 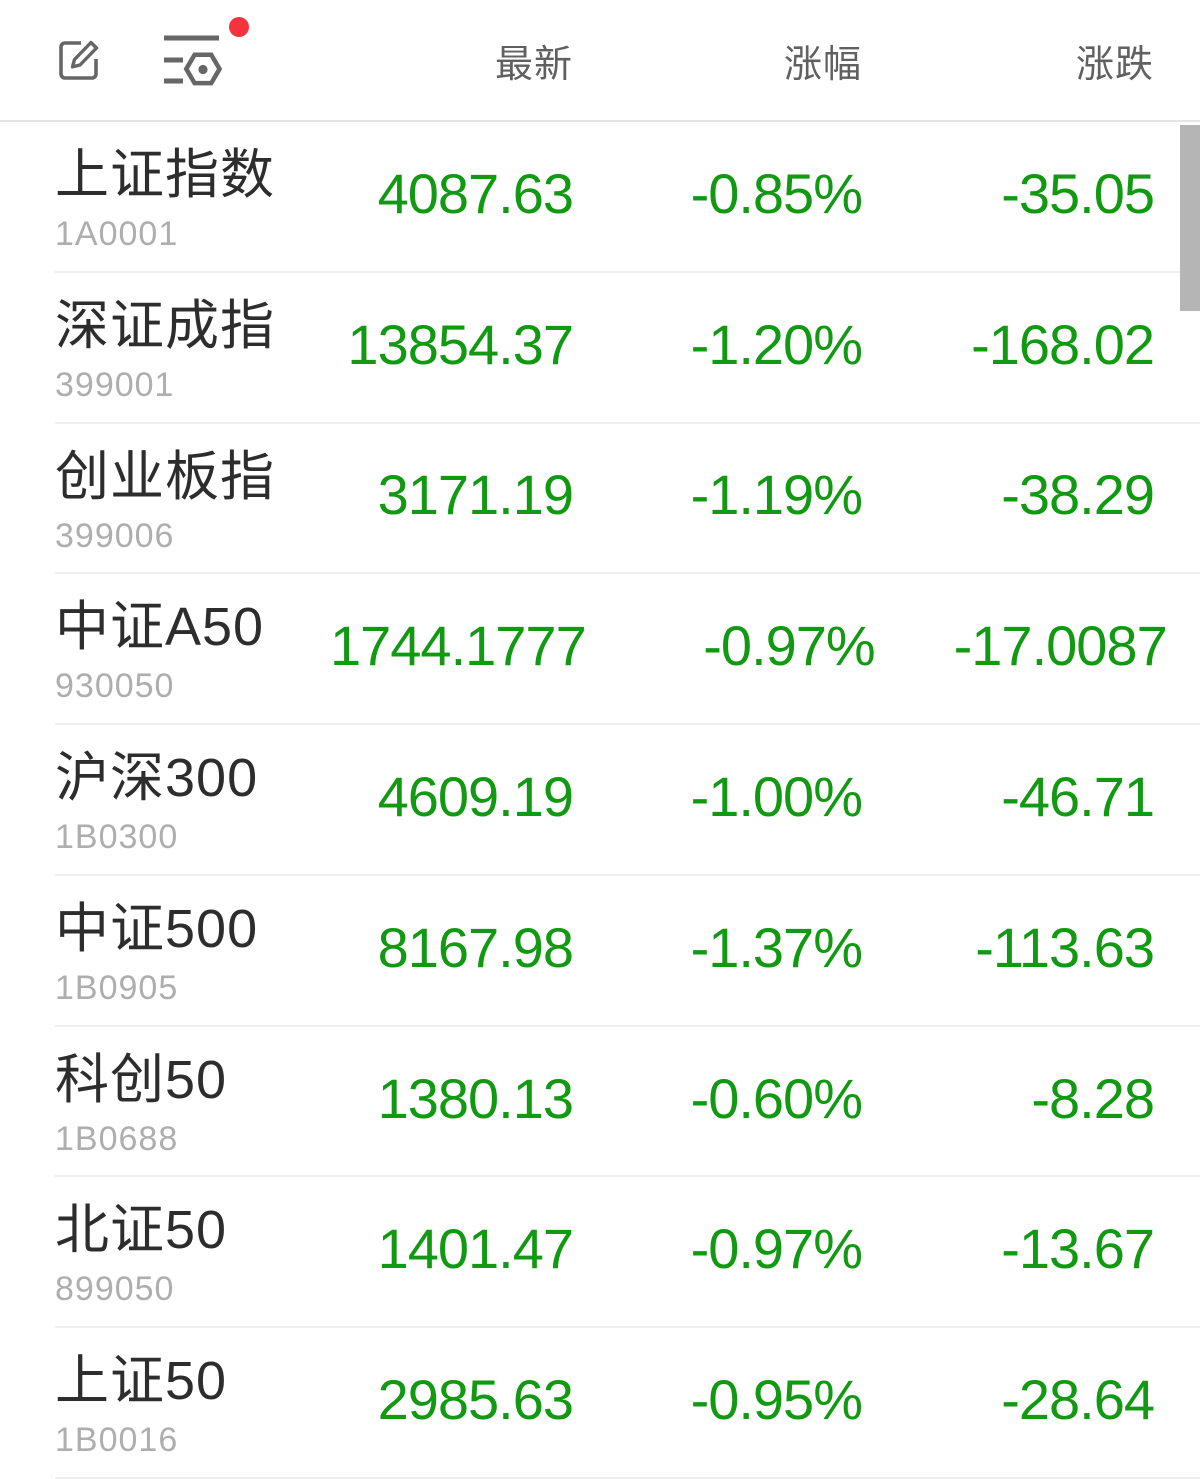 I want to click on index-row: 上证指数 1A0001 4087.63 -0.85% -35.05, so click(x=600, y=197).